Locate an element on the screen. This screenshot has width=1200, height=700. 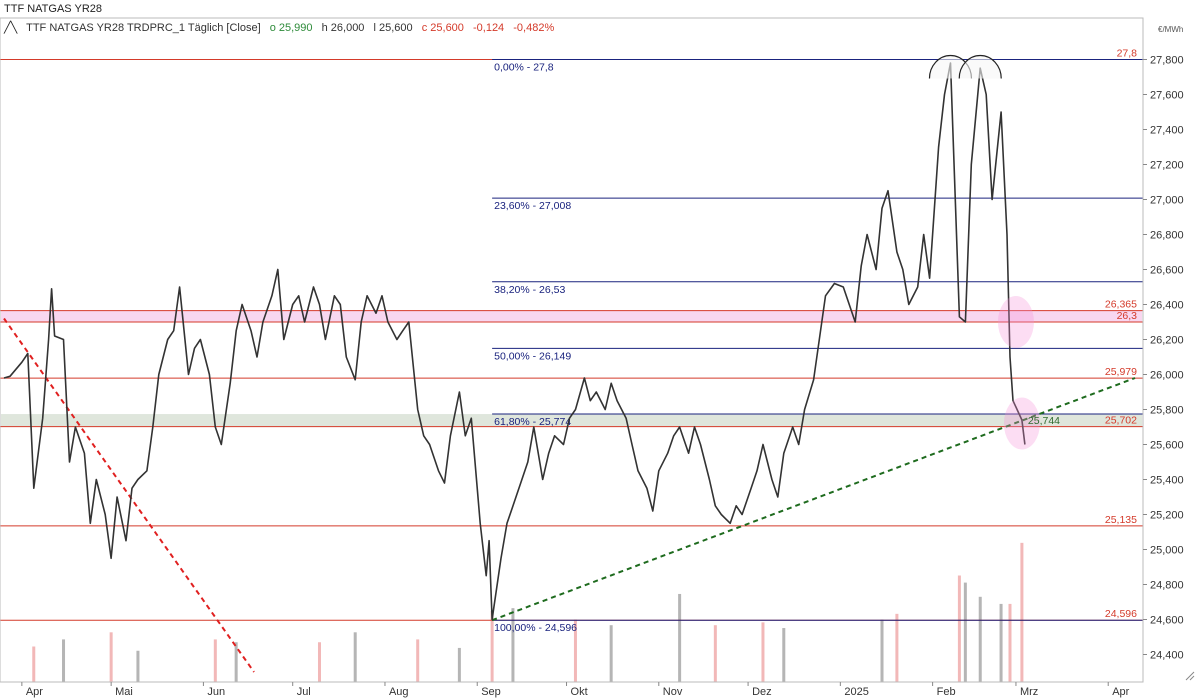
x-tick-label: Jun is located at coordinates (216, 692).